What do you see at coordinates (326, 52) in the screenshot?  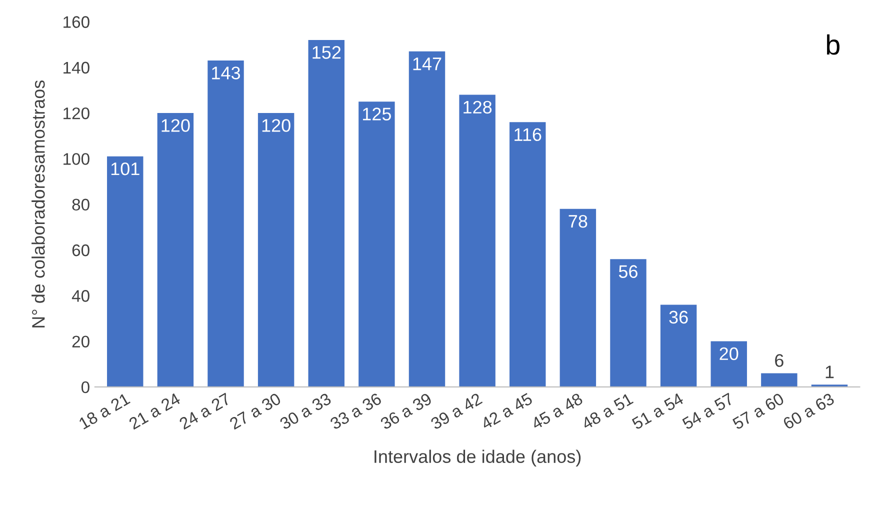 I see `data-label: 152` at bounding box center [326, 52].